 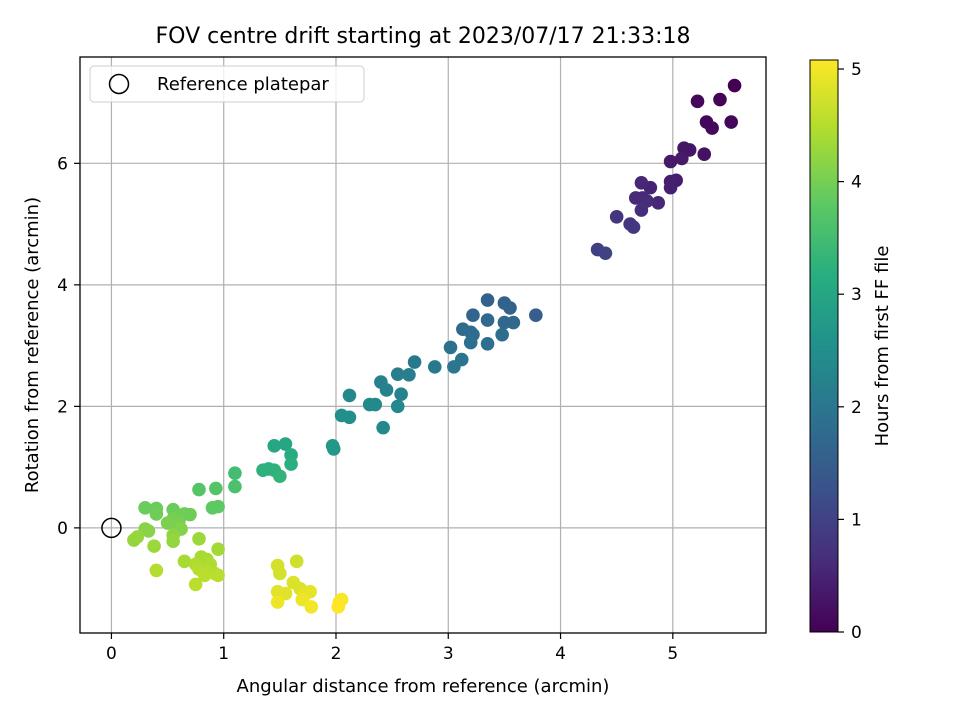 I want to click on colorbar-label: Hours from first FF file, so click(x=882, y=346).